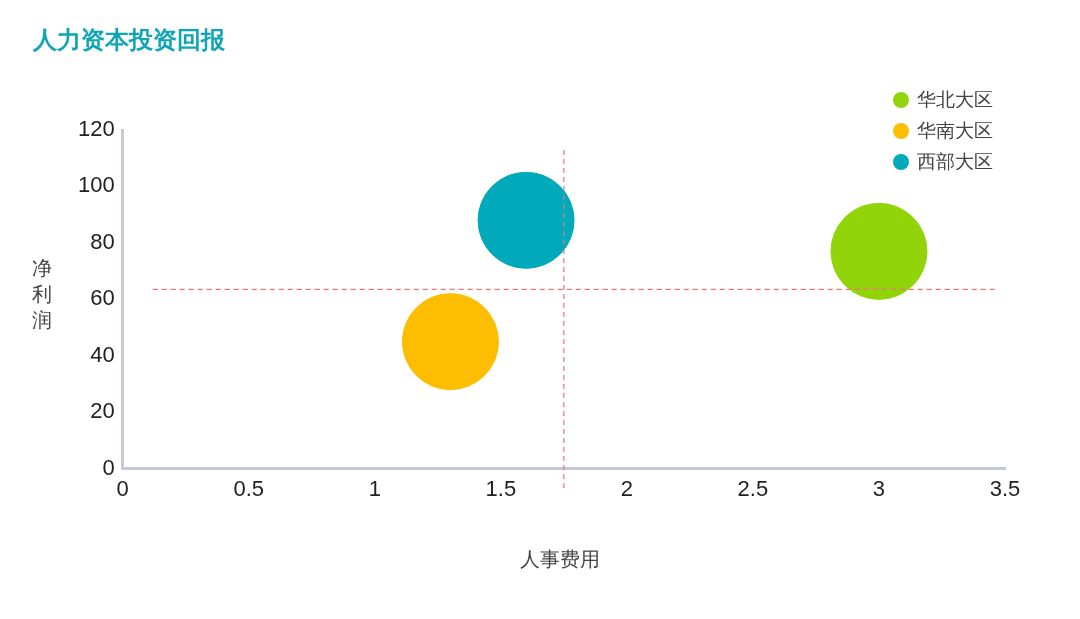 This screenshot has height=619, width=1080. What do you see at coordinates (102, 241) in the screenshot?
I see `y-tick-label: 80` at bounding box center [102, 241].